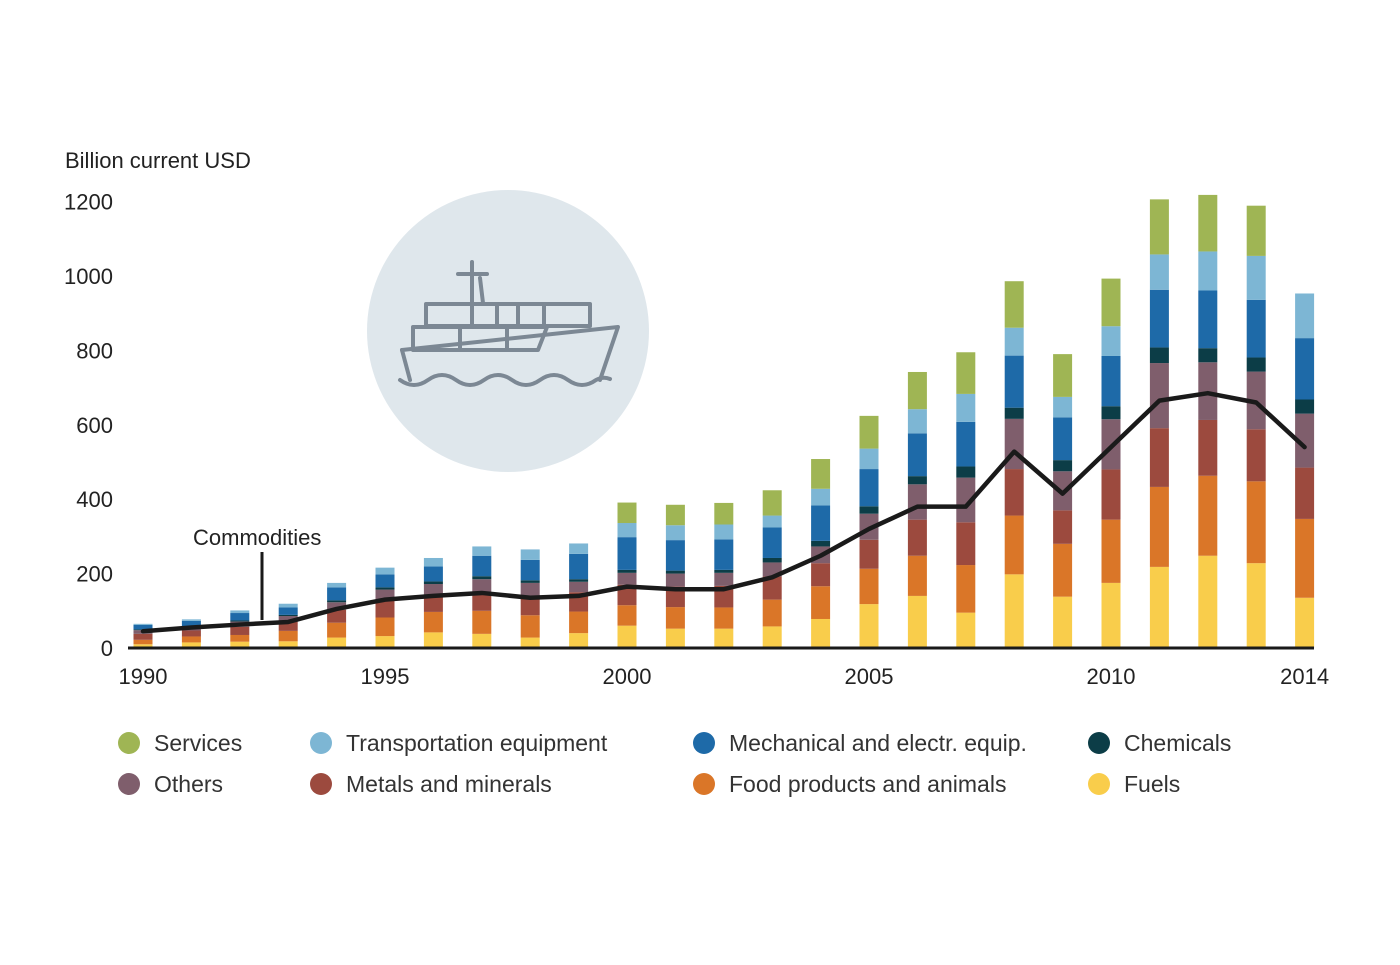 The image size is (1400, 965). I want to click on y-tick-label: 400, so click(94, 499).